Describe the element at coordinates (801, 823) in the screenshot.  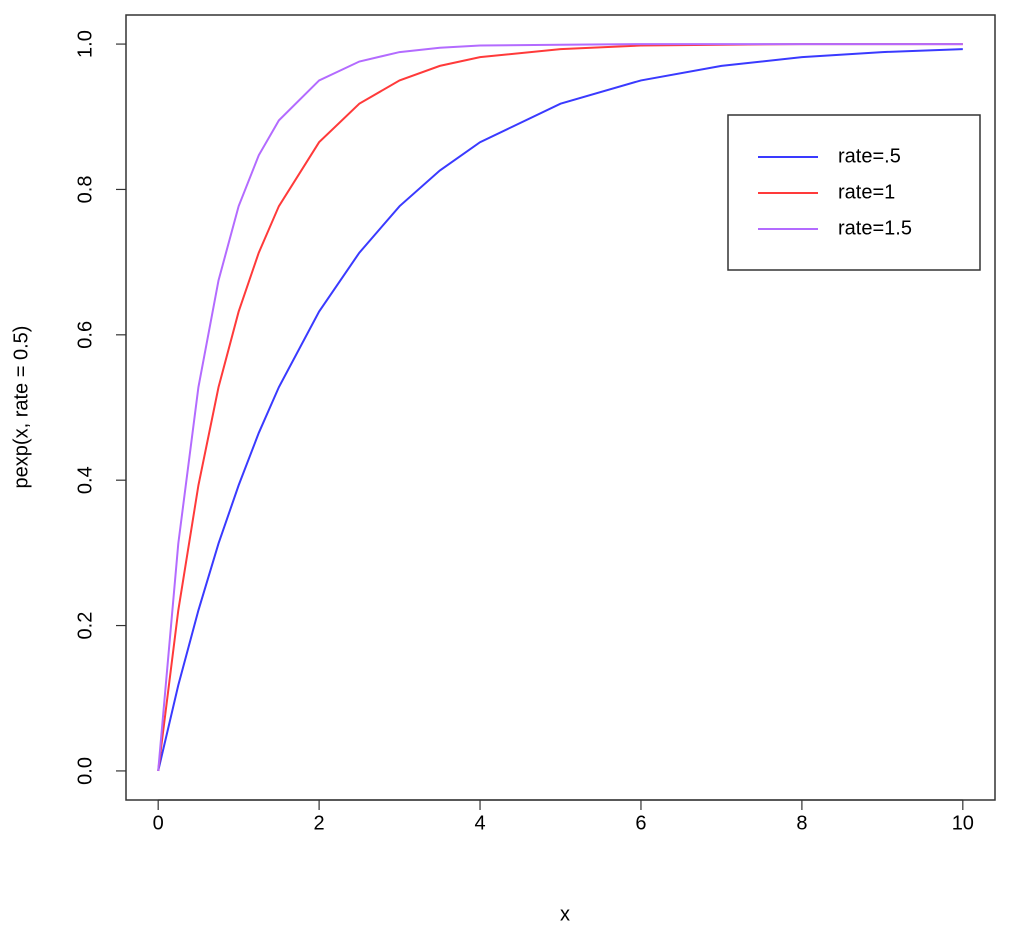
I see `x-tick-label: 8` at that location.